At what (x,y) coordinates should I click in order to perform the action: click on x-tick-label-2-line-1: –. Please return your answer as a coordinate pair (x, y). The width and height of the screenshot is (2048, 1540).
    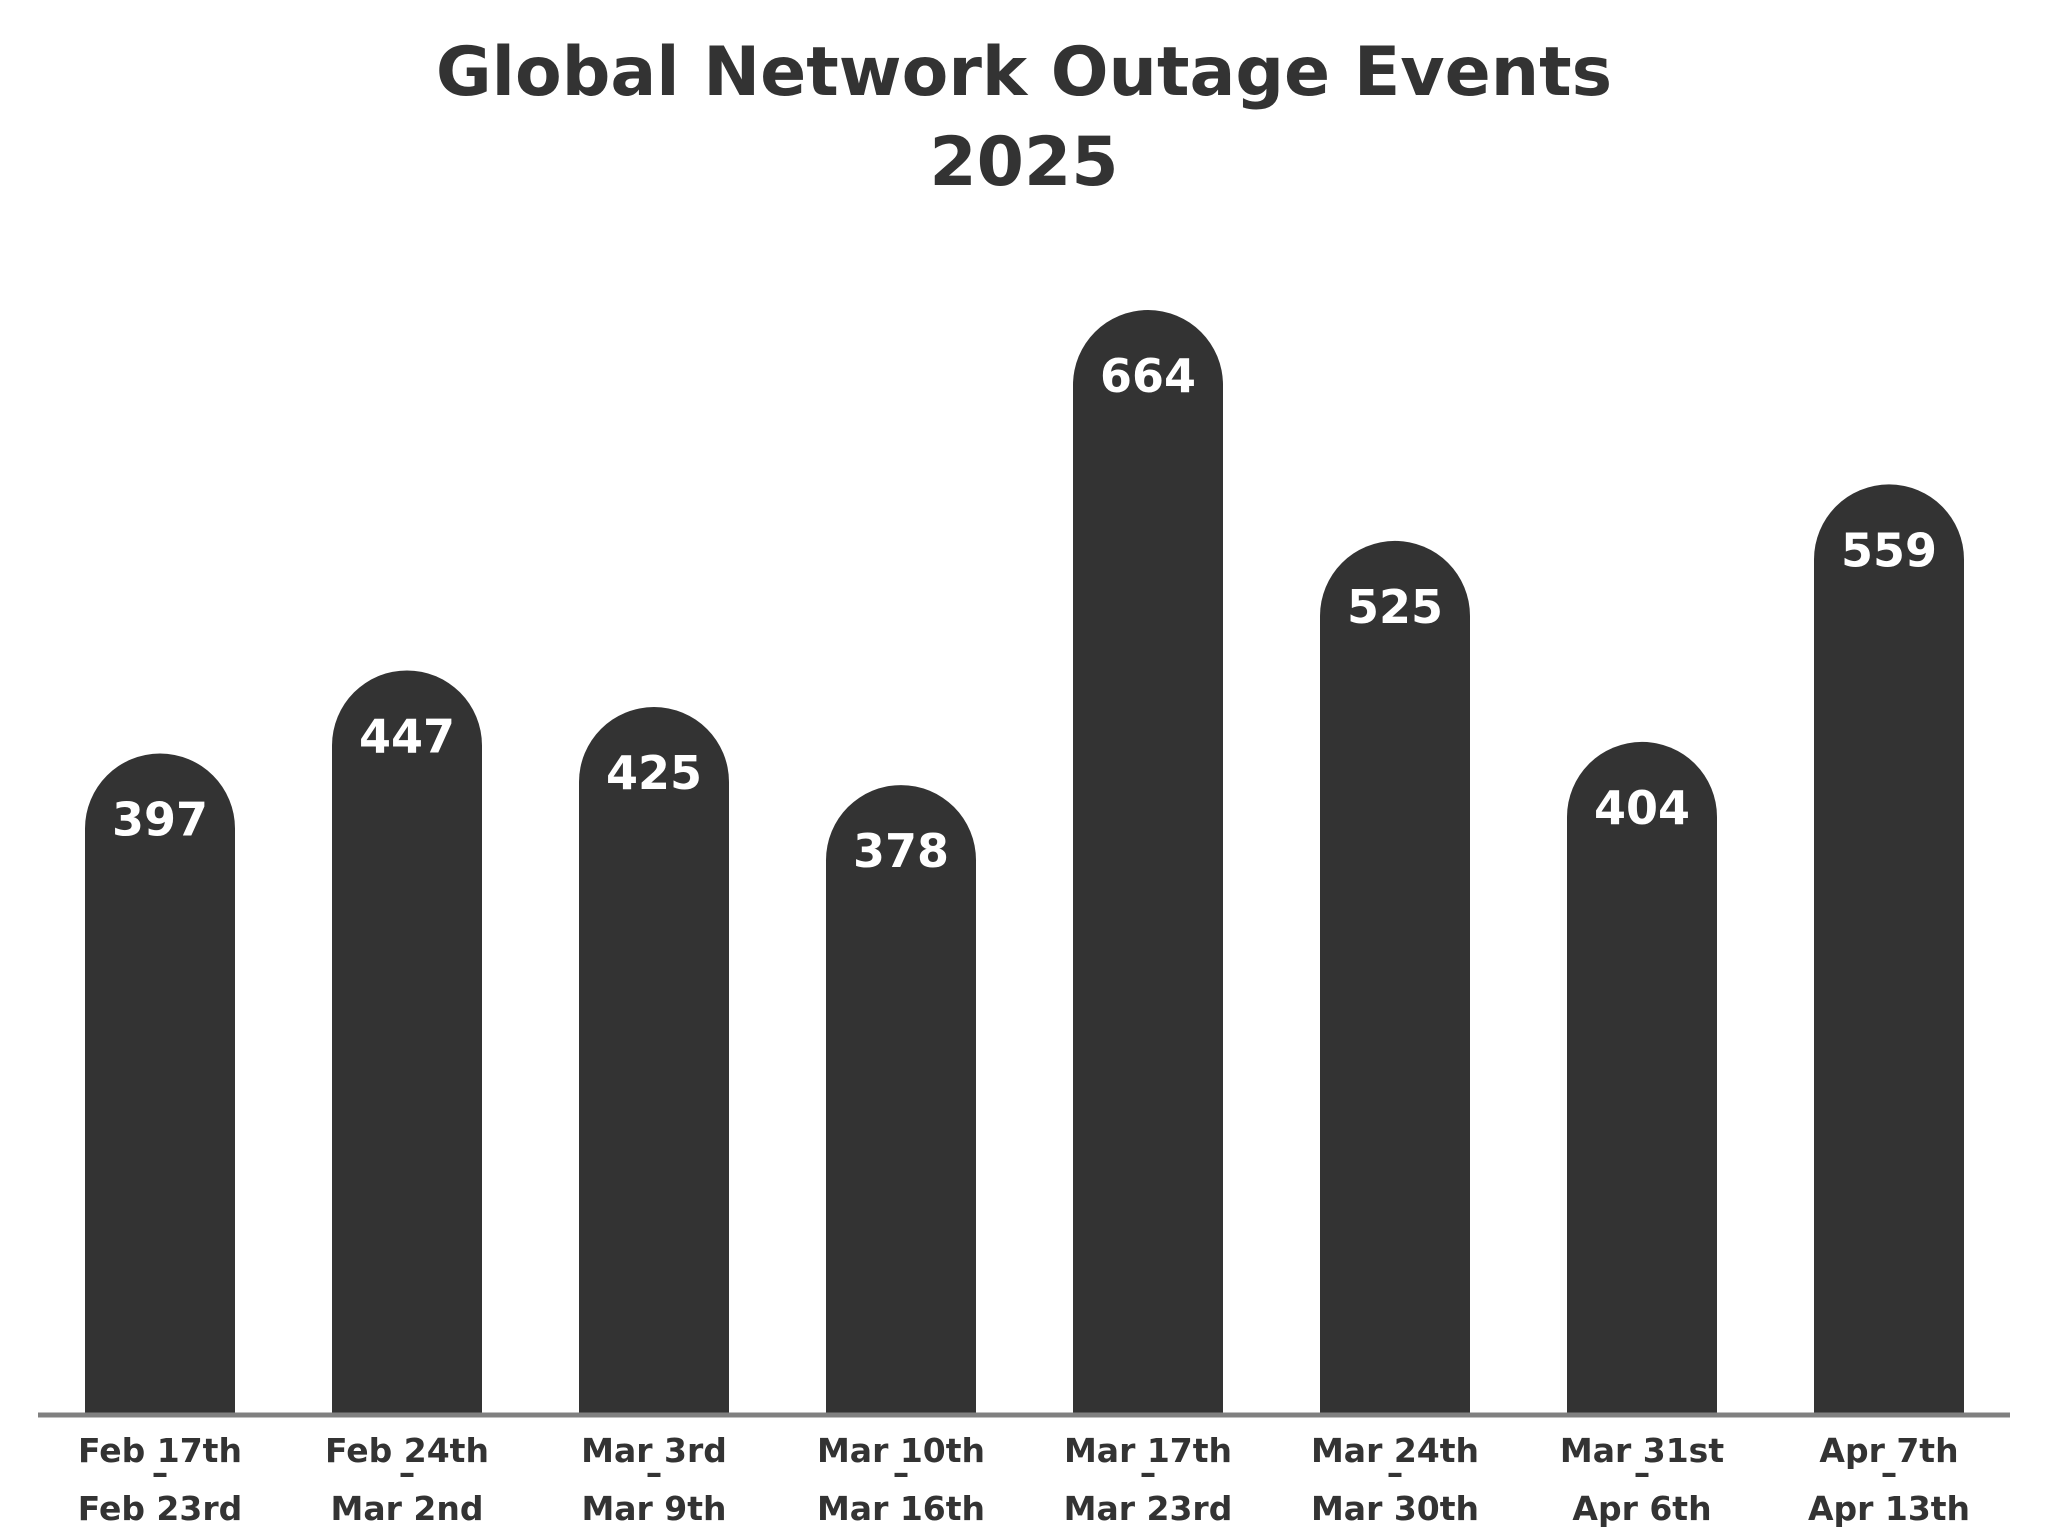
    Looking at the image, I should click on (654, 1472).